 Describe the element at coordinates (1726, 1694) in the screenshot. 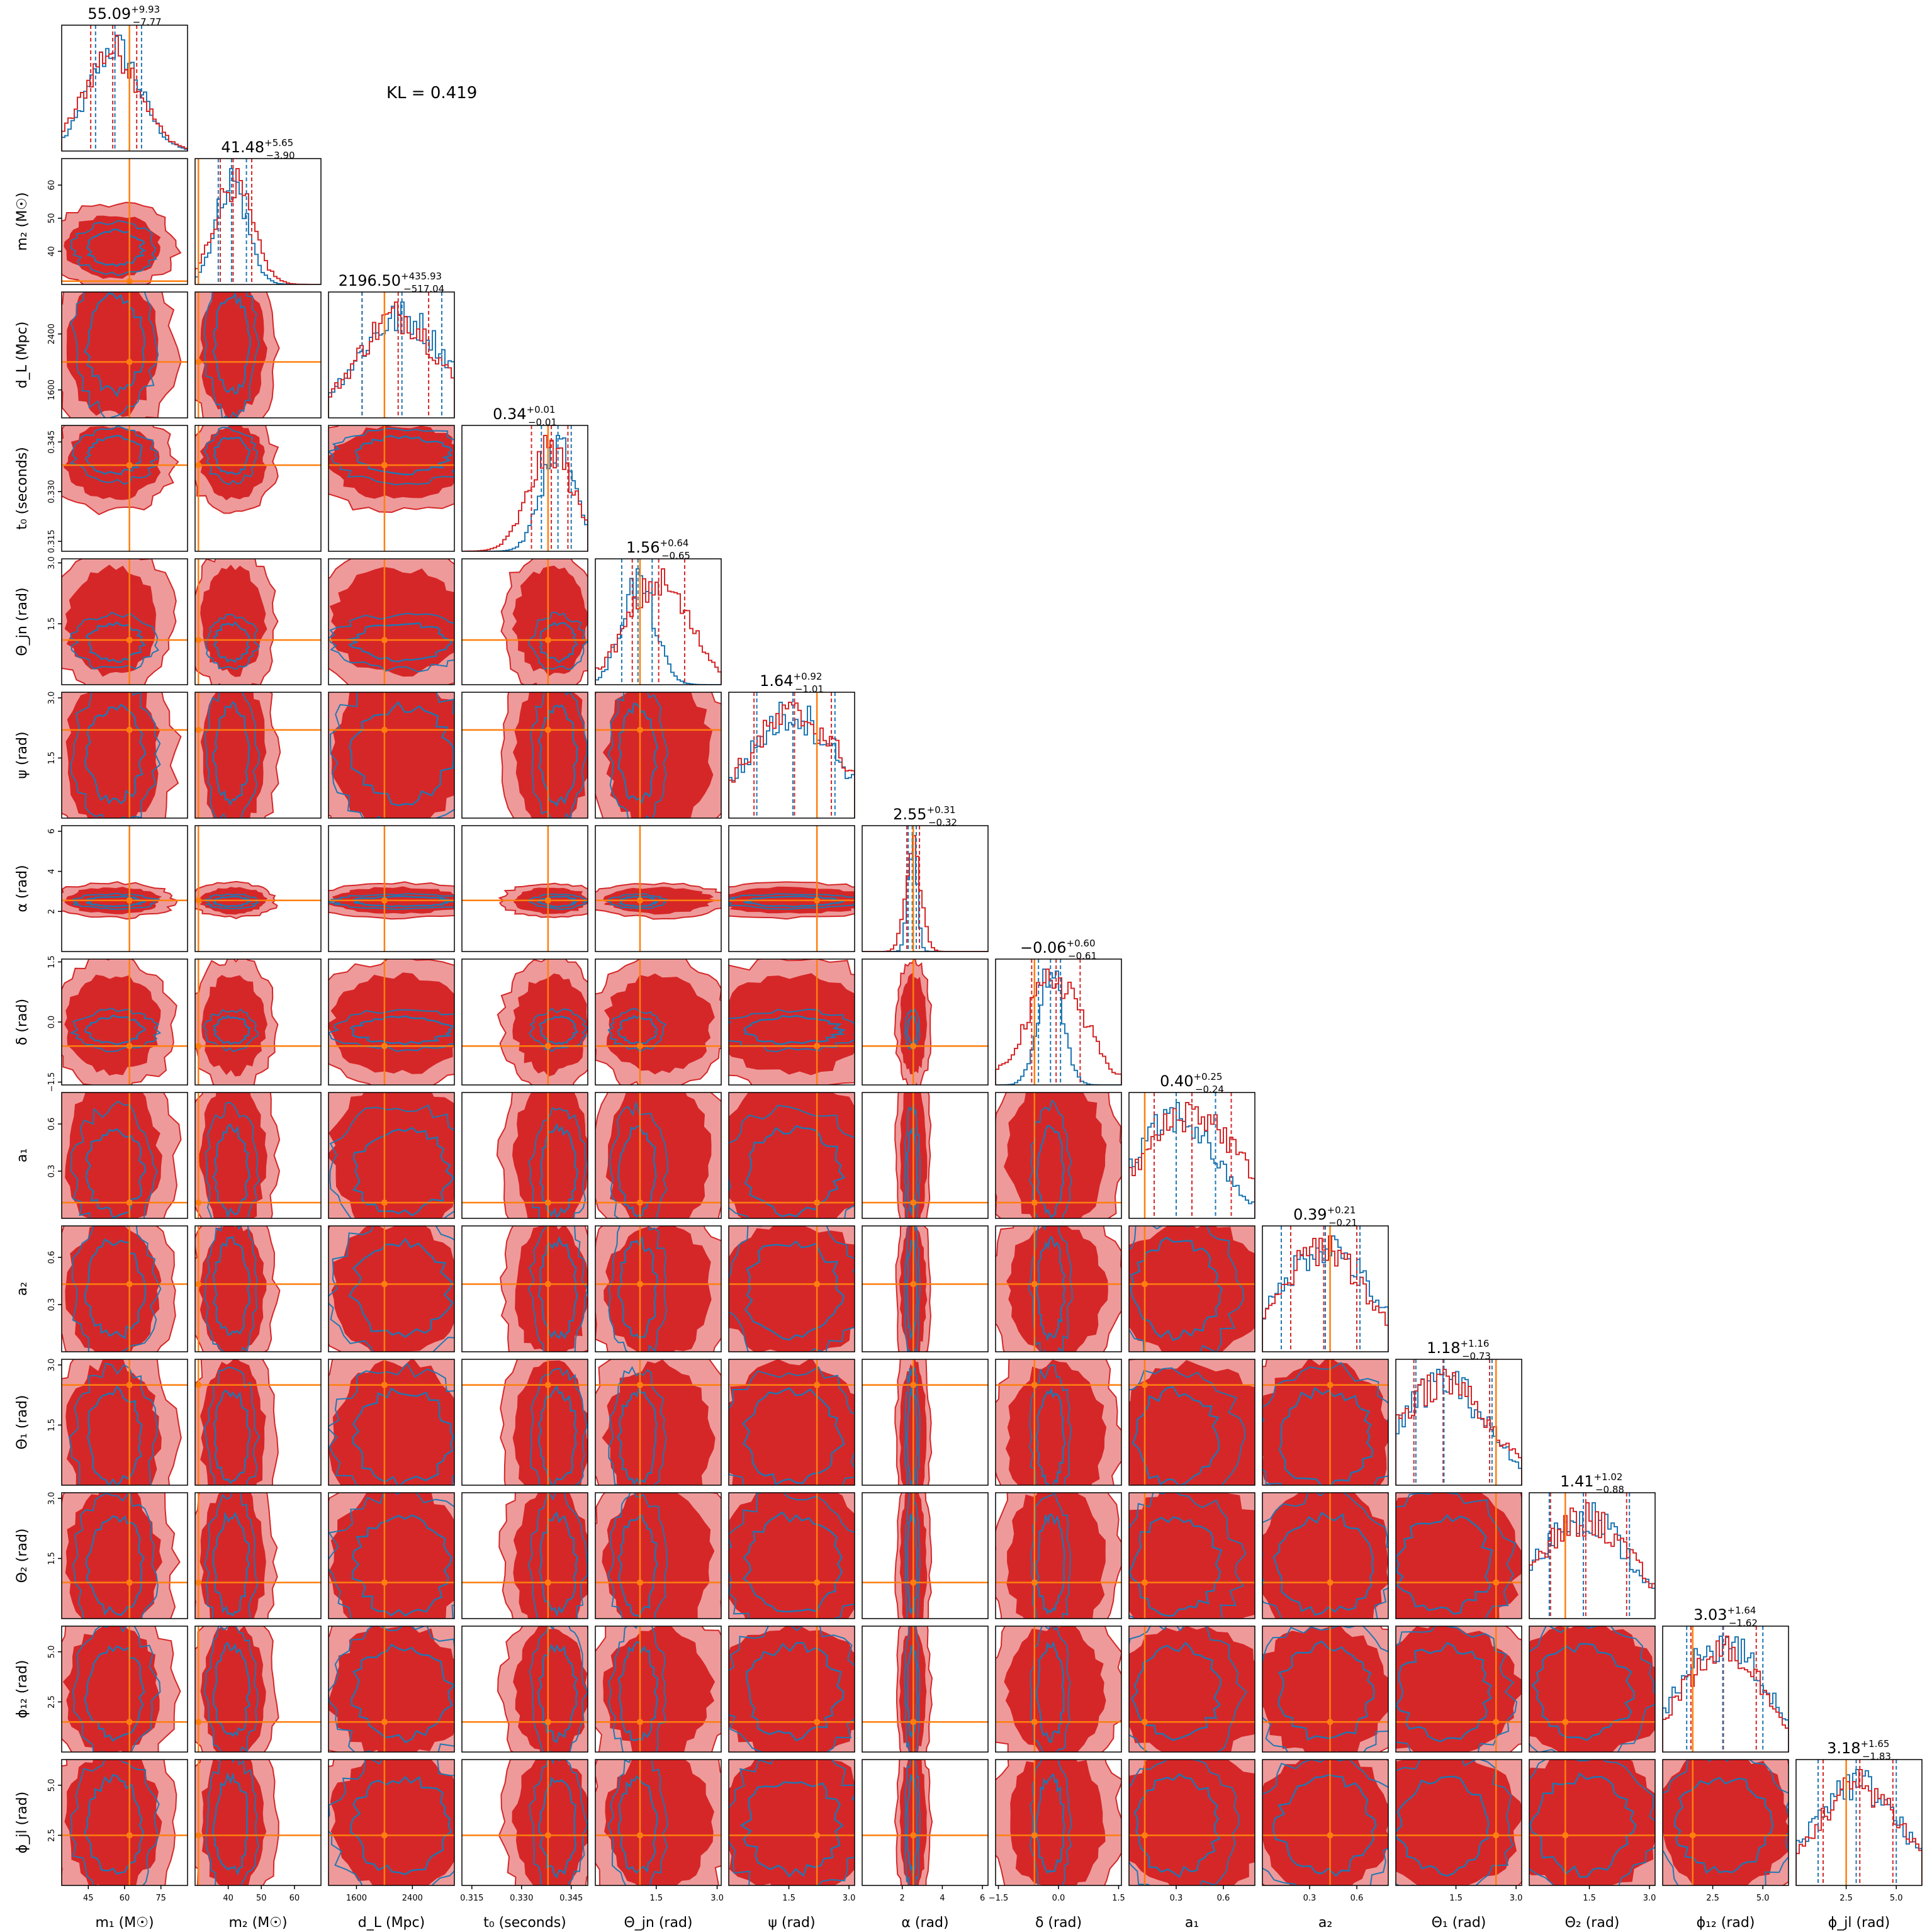

I see `histogram-primary-phi12` at that location.